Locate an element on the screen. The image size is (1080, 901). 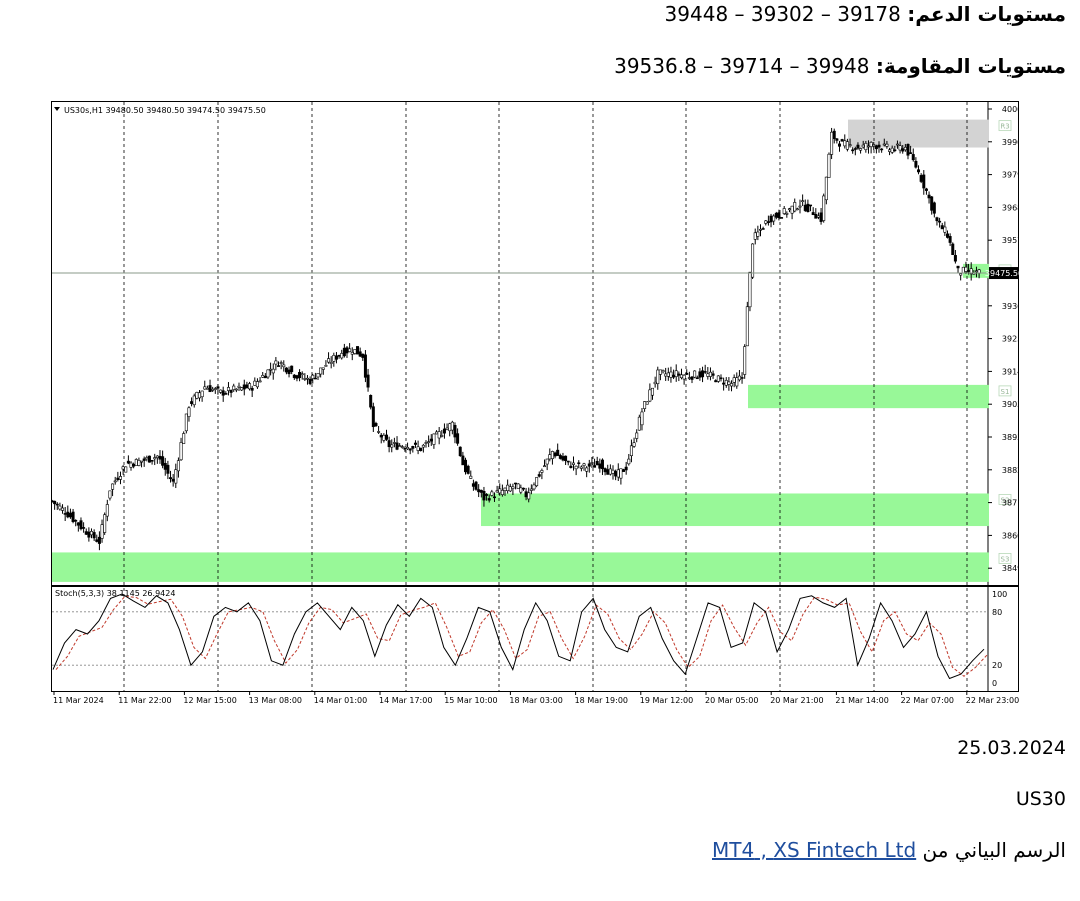
chart-source-line: الرسم البياني من MT4 , XS Fintech Ltd is located at coordinates (889, 850).